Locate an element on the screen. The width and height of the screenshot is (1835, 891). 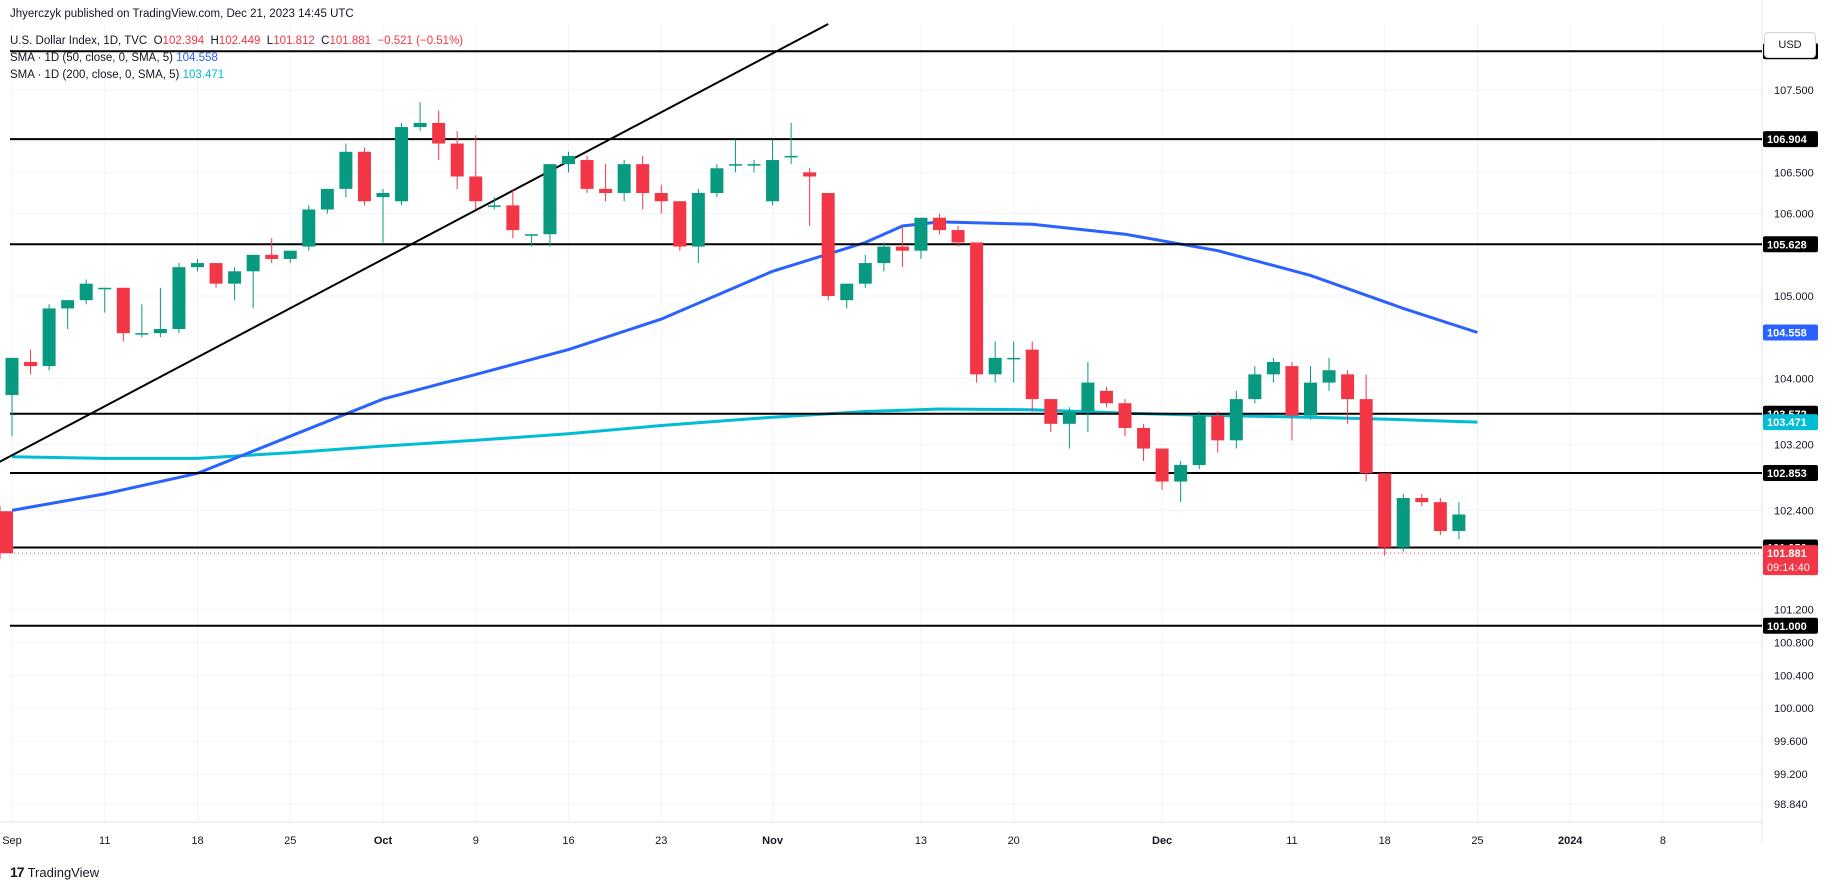
symbol-title: U.S. Dollar Index, 1D, TVC is located at coordinates (79, 41).